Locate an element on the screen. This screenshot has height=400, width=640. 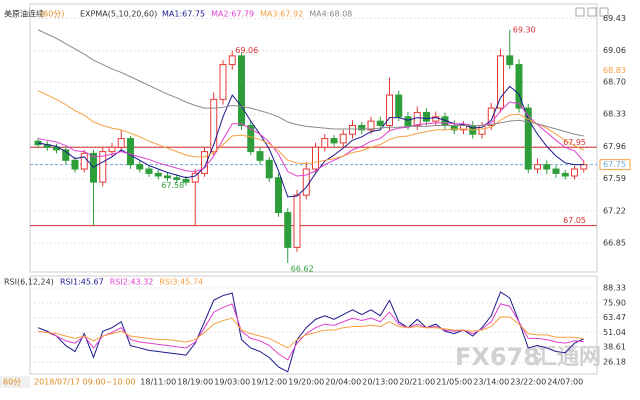
indicator: EXPMA(5,10,20,60) is located at coordinates (118, 14).